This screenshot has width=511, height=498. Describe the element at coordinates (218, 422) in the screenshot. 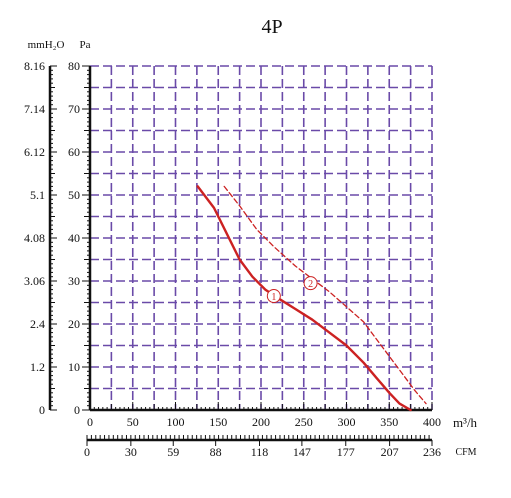

I see `x-tick-label: 150` at that location.